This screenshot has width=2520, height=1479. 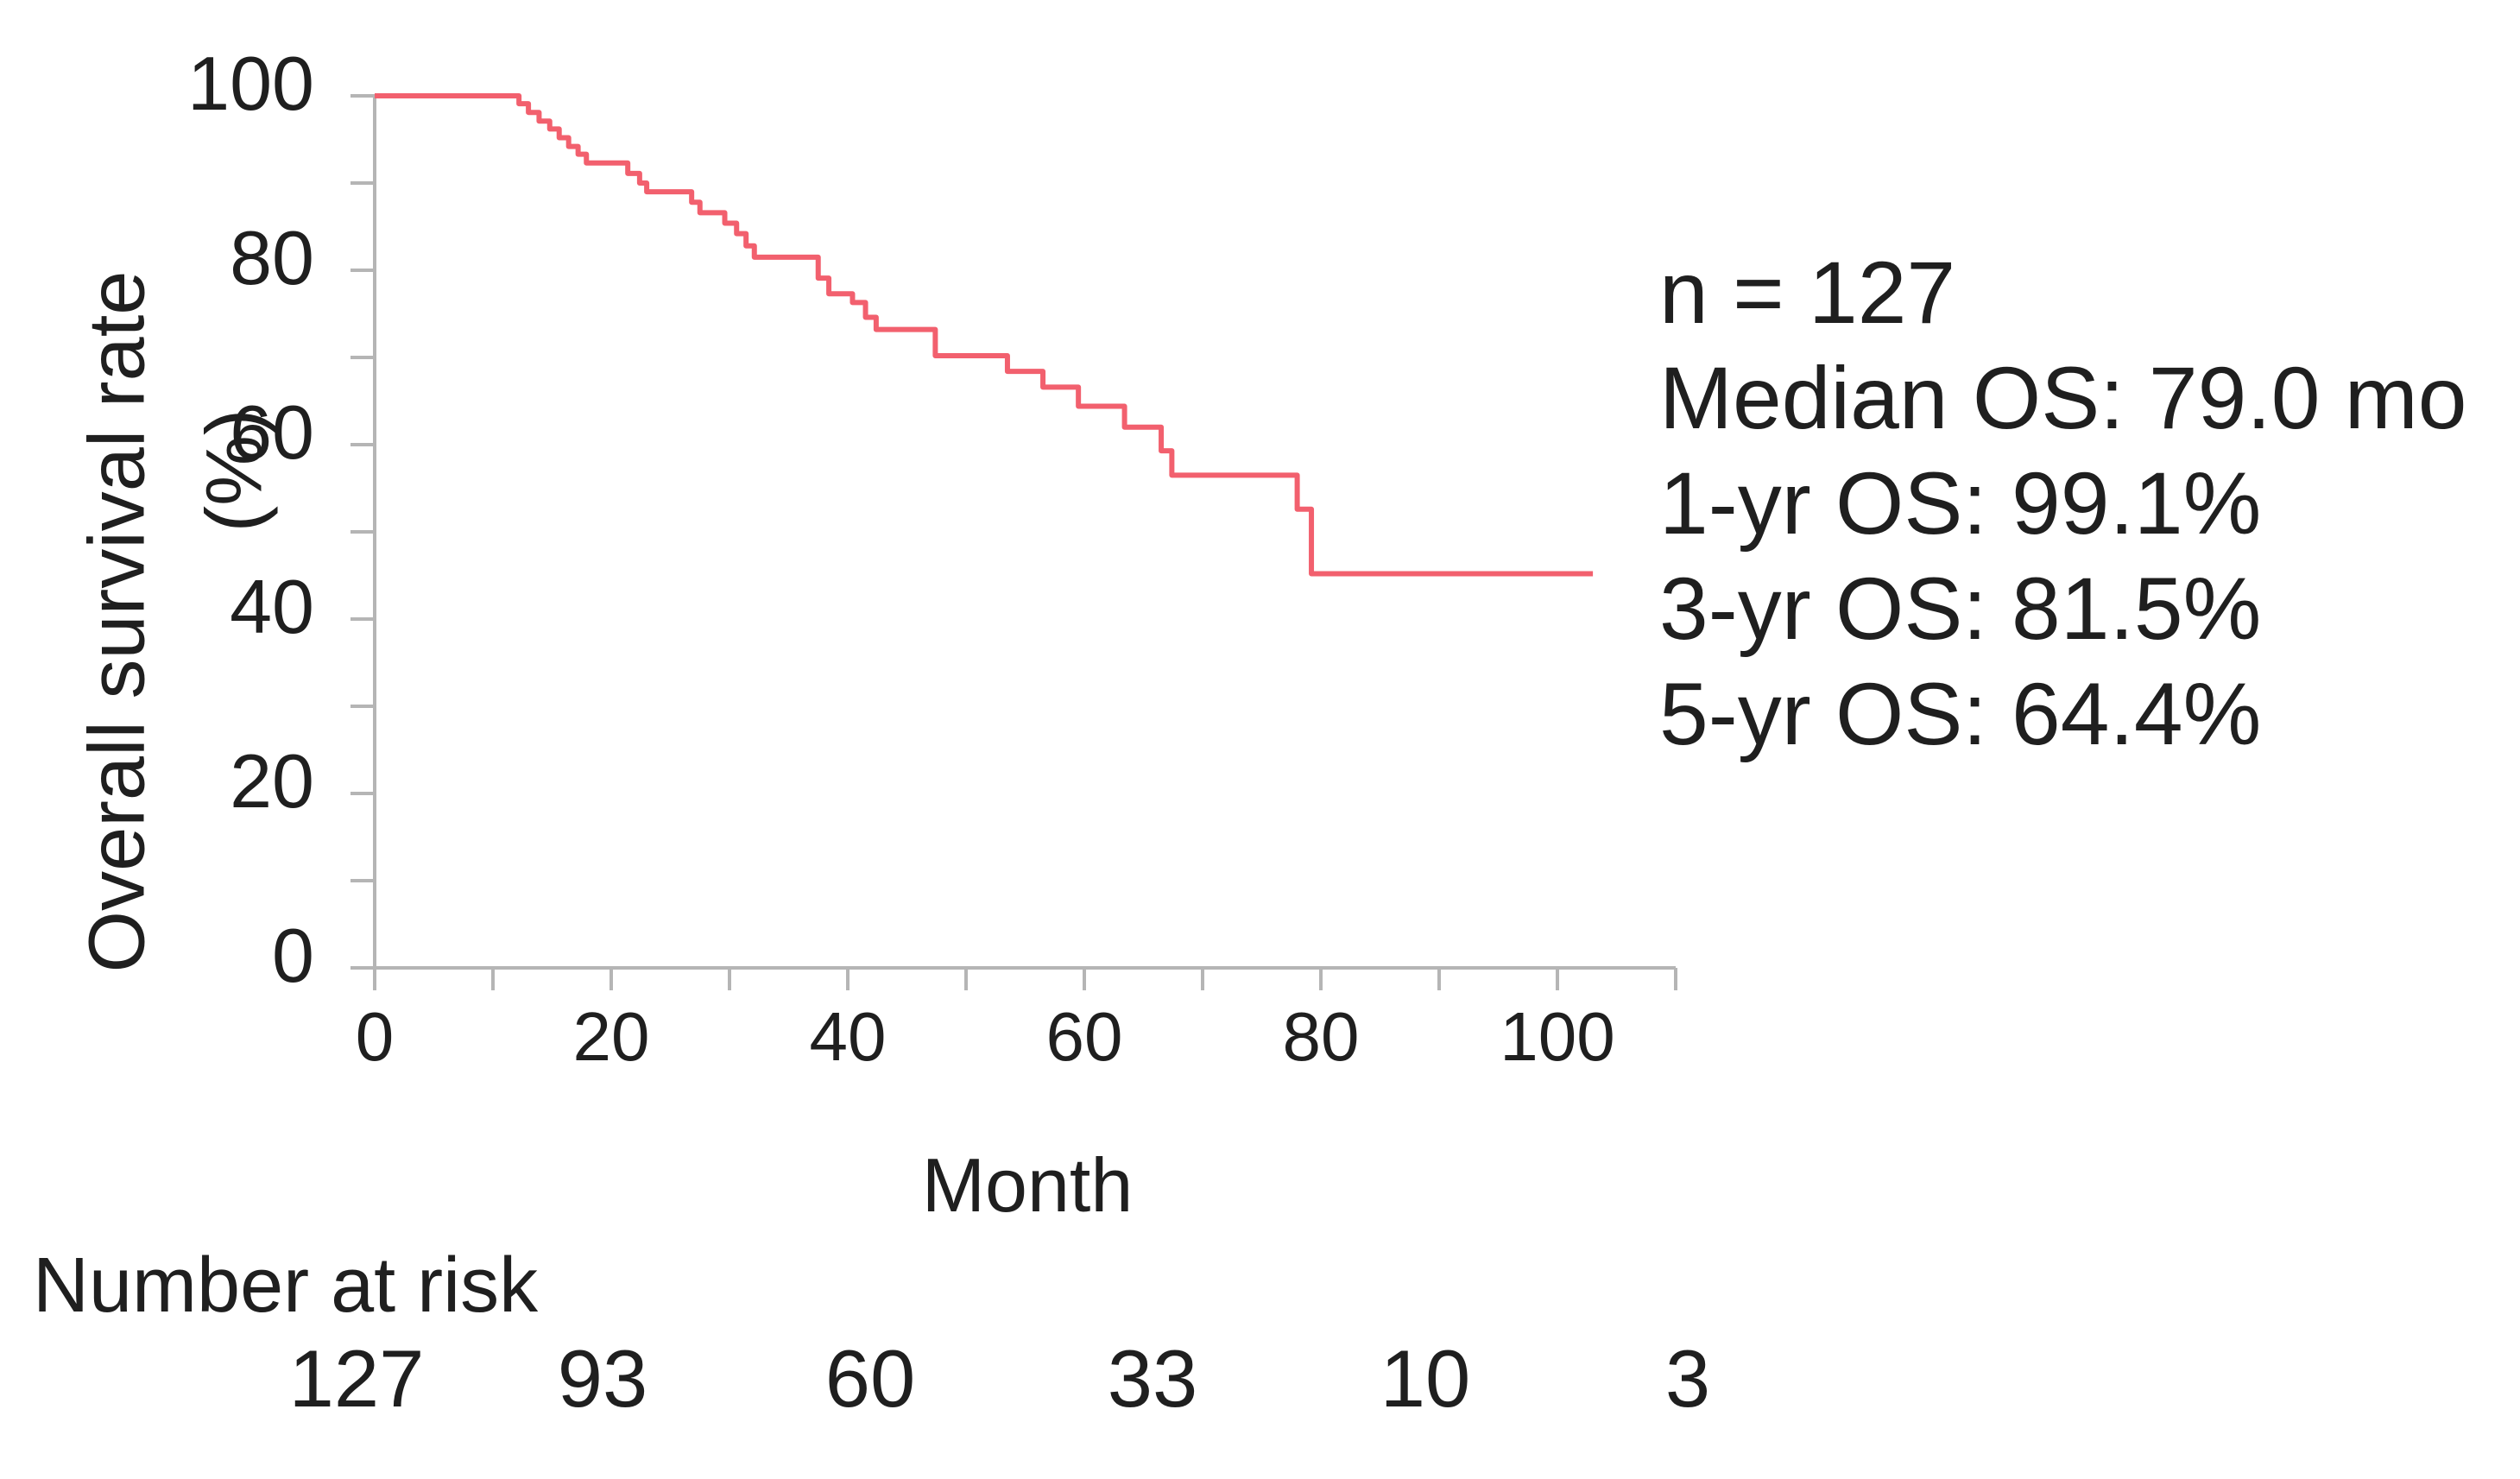 I want to click on annotation-line: n = 127, so click(x=1807, y=292).